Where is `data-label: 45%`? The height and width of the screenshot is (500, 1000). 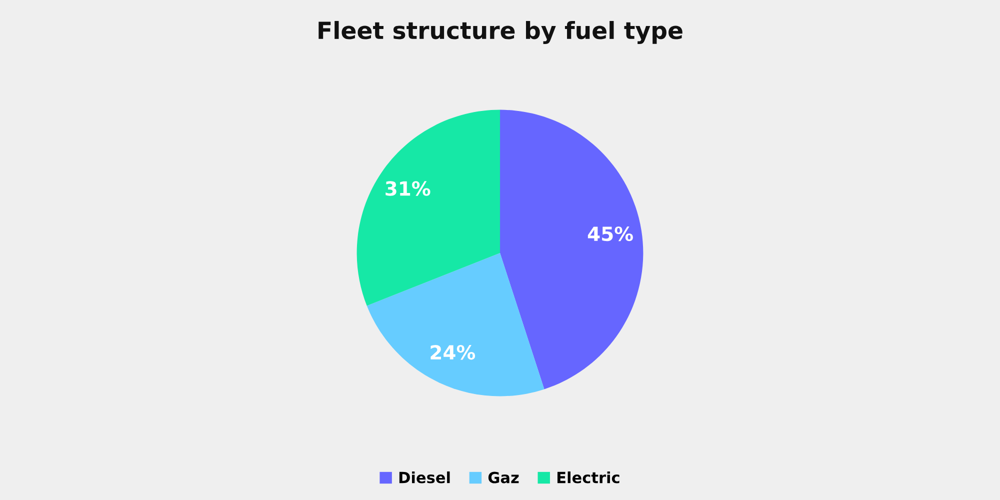 data-label: 45% is located at coordinates (610, 234).